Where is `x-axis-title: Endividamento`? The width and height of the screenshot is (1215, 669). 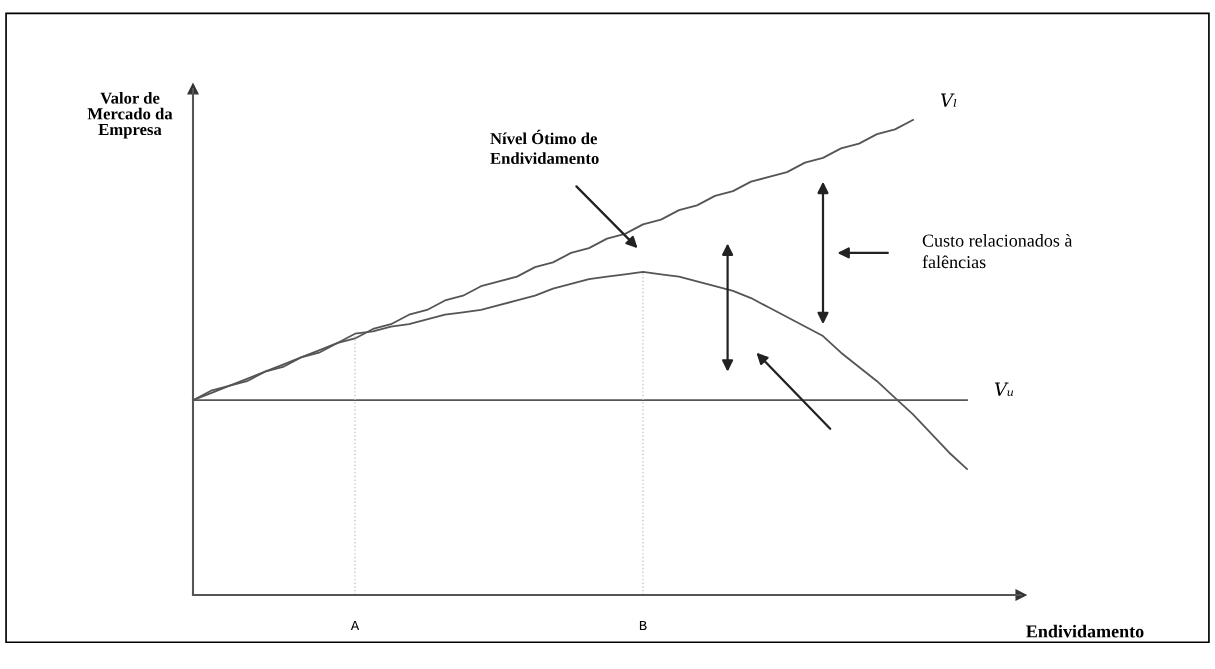
x-axis-title: Endividamento is located at coordinates (544, 158).